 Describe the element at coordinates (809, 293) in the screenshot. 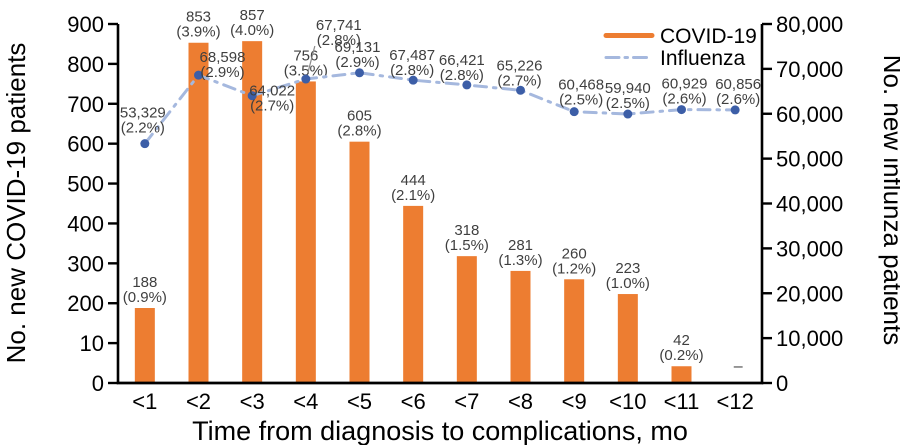

I see `right-axis-tick-label: 20,000` at that location.